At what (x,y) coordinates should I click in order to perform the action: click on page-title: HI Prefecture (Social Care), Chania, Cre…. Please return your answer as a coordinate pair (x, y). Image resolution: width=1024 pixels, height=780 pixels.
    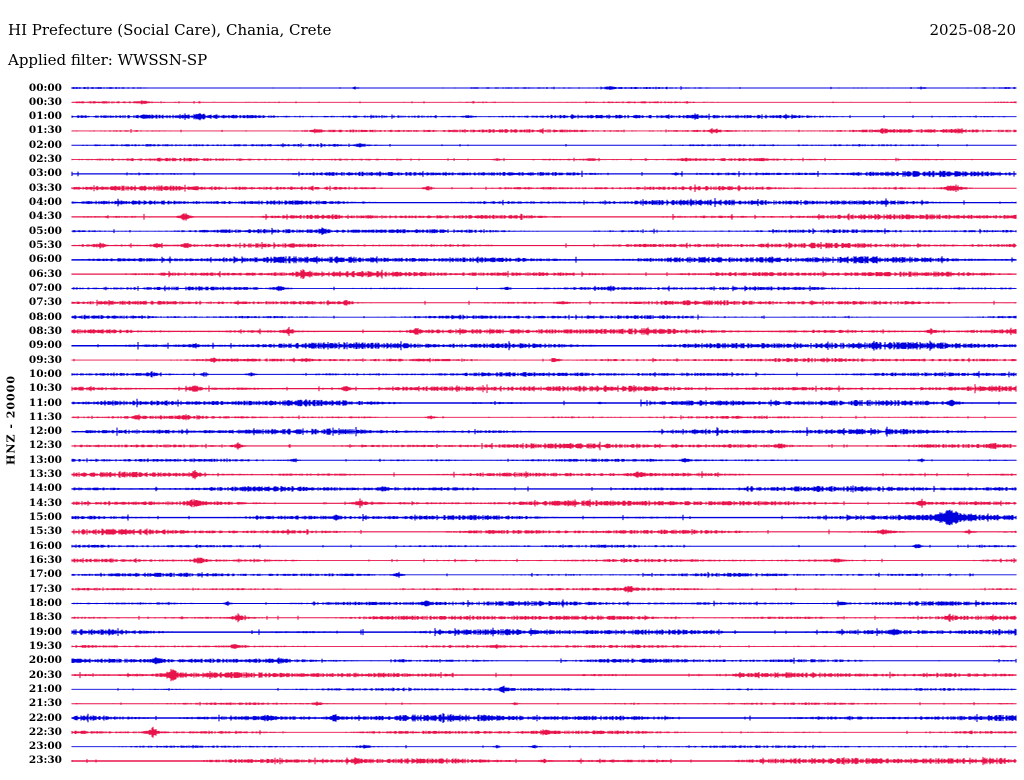
    Looking at the image, I should click on (170, 30).